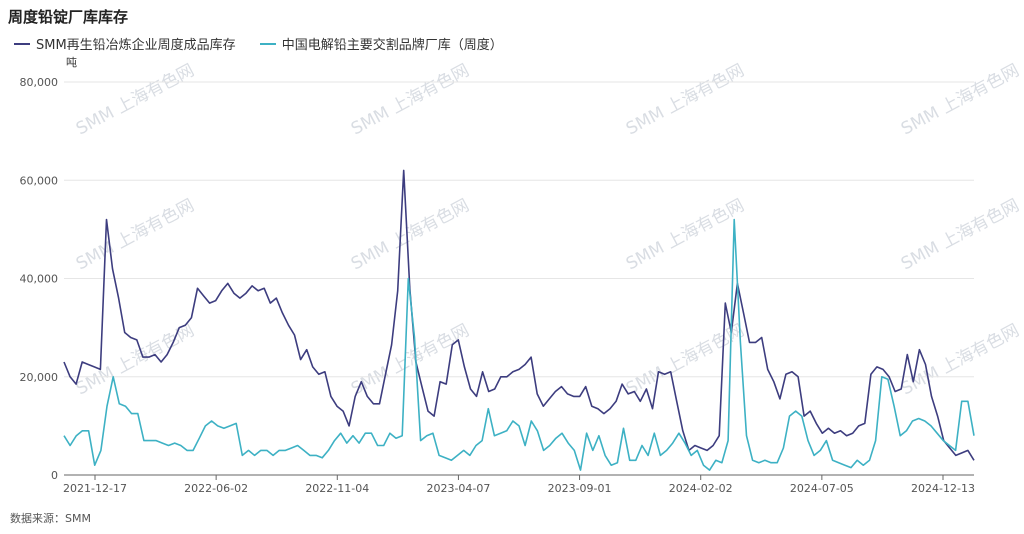 The height and width of the screenshot is (534, 1024). What do you see at coordinates (701, 488) in the screenshot?
I see `x-tick-label: 2024-02-02` at bounding box center [701, 488].